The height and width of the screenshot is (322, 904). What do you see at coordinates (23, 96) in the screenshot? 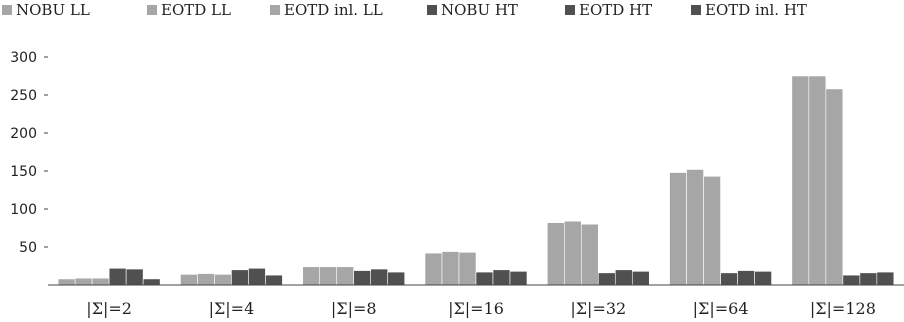
I see `y-tick-label: 250` at bounding box center [23, 96].